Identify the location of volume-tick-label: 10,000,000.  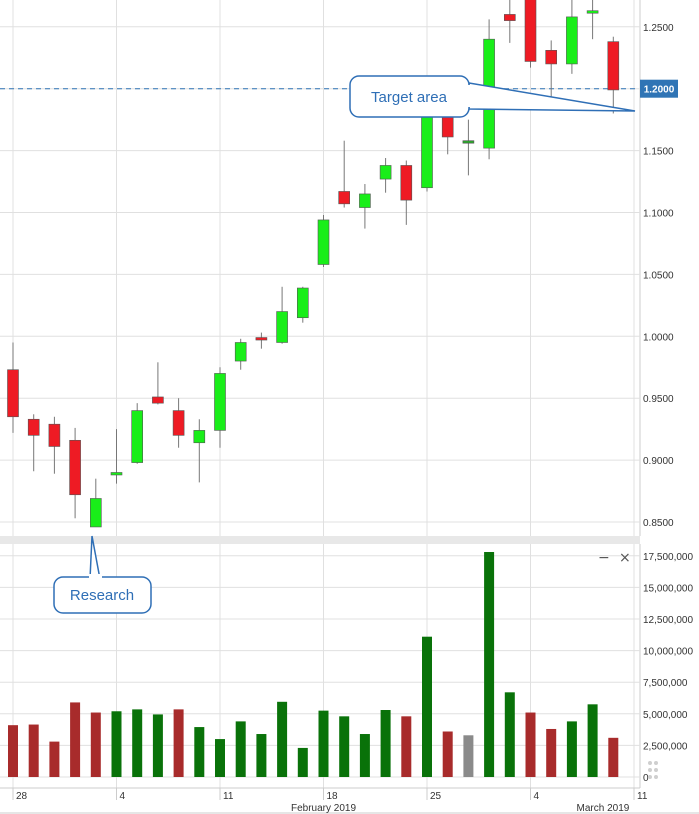
(668, 652).